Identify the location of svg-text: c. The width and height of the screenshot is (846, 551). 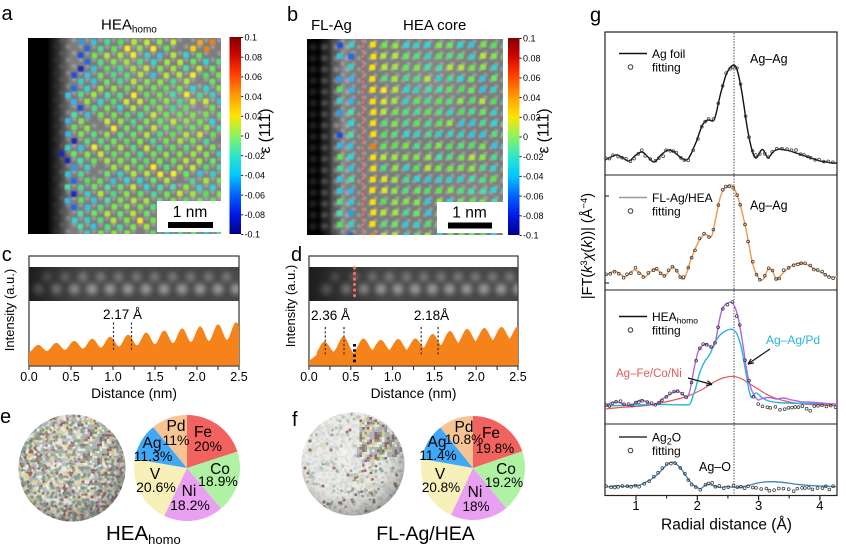
(7, 255).